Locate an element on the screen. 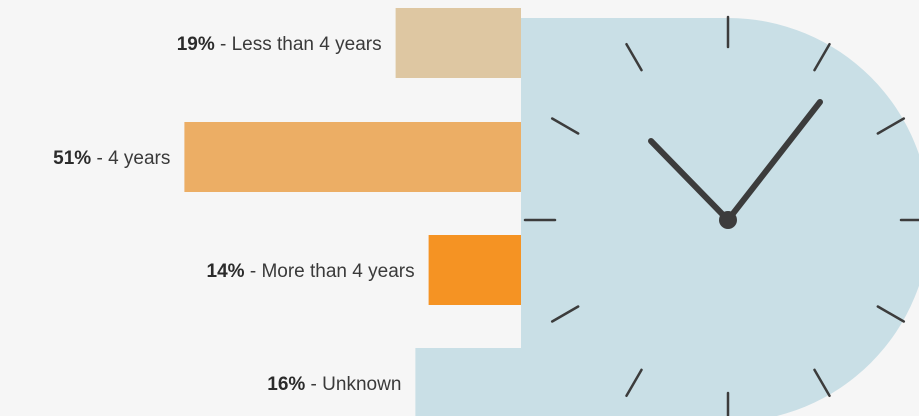 The width and height of the screenshot is (919, 416). bar-label-3: 16% - Unknown is located at coordinates (334, 384).